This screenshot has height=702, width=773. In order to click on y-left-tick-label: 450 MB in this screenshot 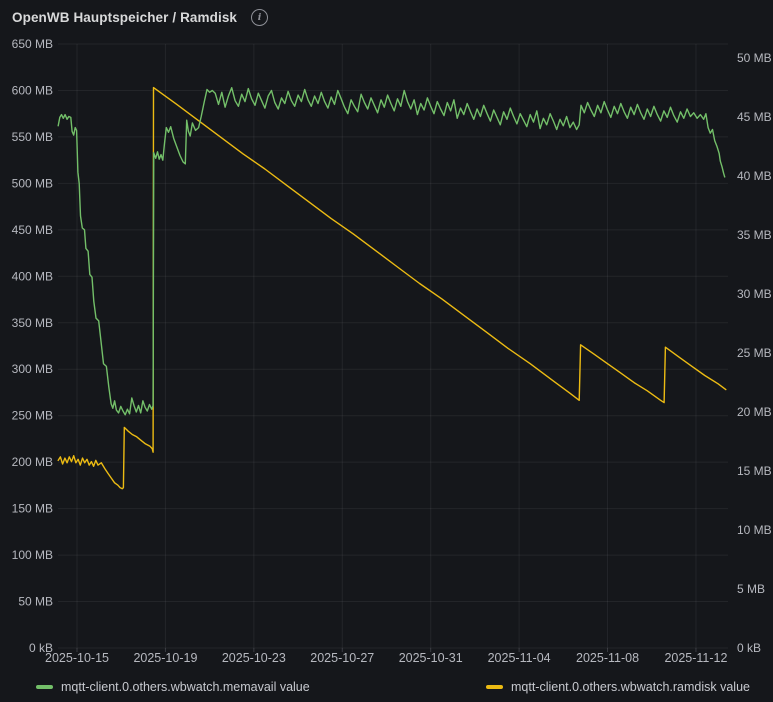, I will do `click(32, 230)`.